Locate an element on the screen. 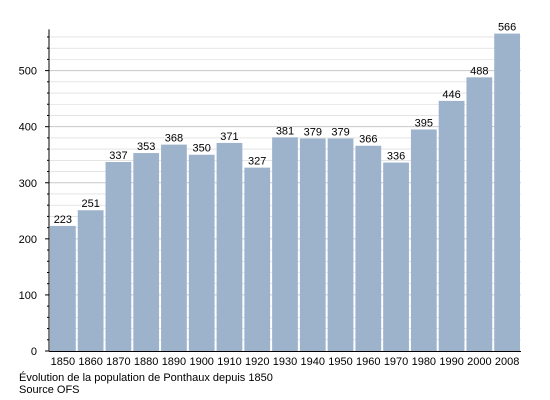 The image size is (550, 400). value-label-1910: 371 is located at coordinates (229, 137).